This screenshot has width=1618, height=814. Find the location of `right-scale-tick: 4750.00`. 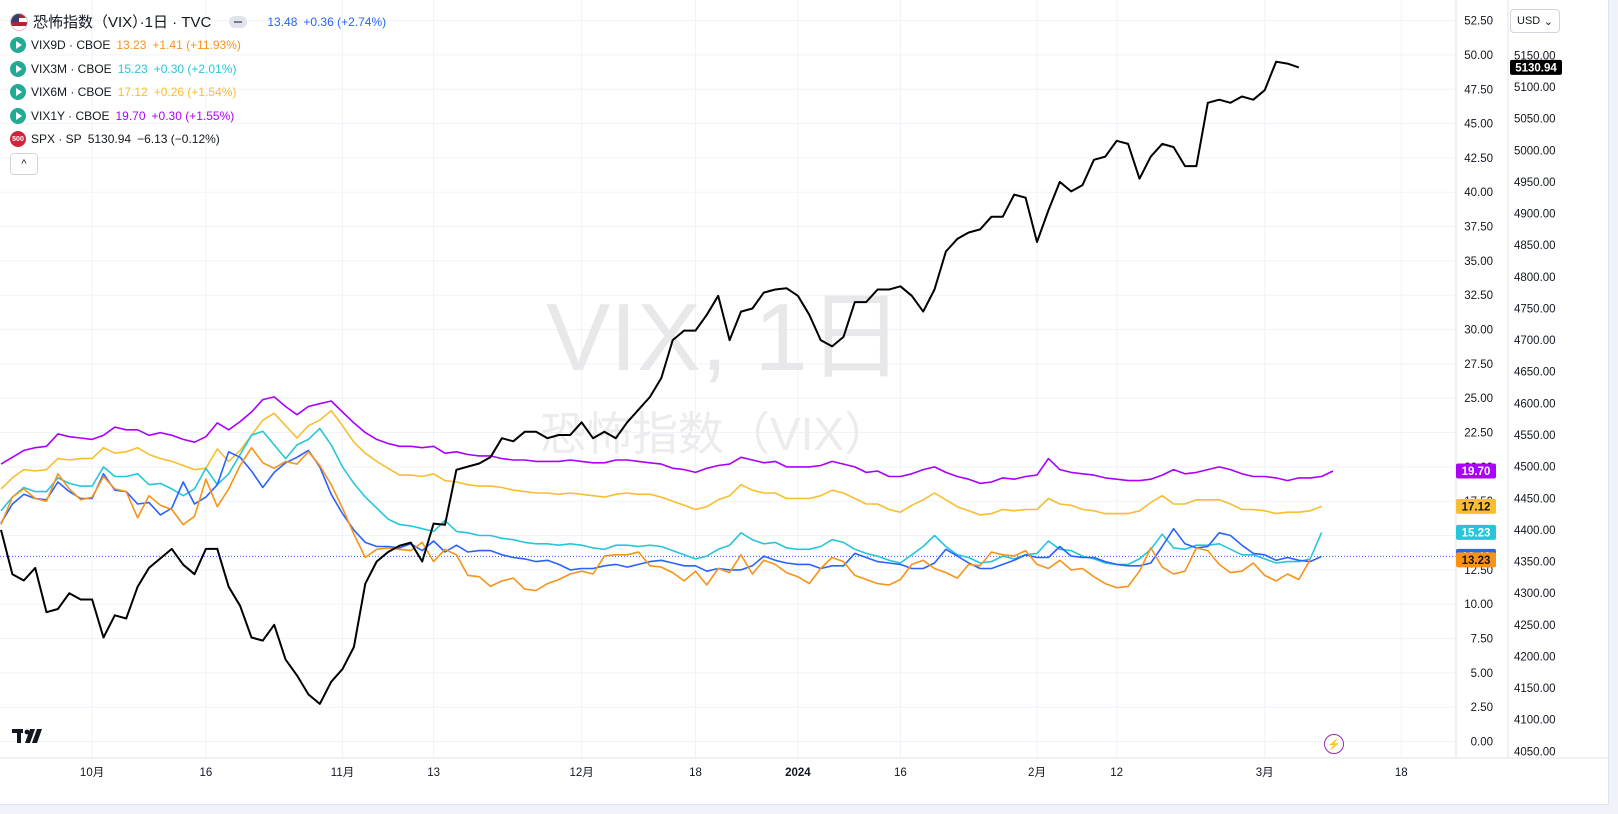

right-scale-tick: 4750.00 is located at coordinates (1535, 309).